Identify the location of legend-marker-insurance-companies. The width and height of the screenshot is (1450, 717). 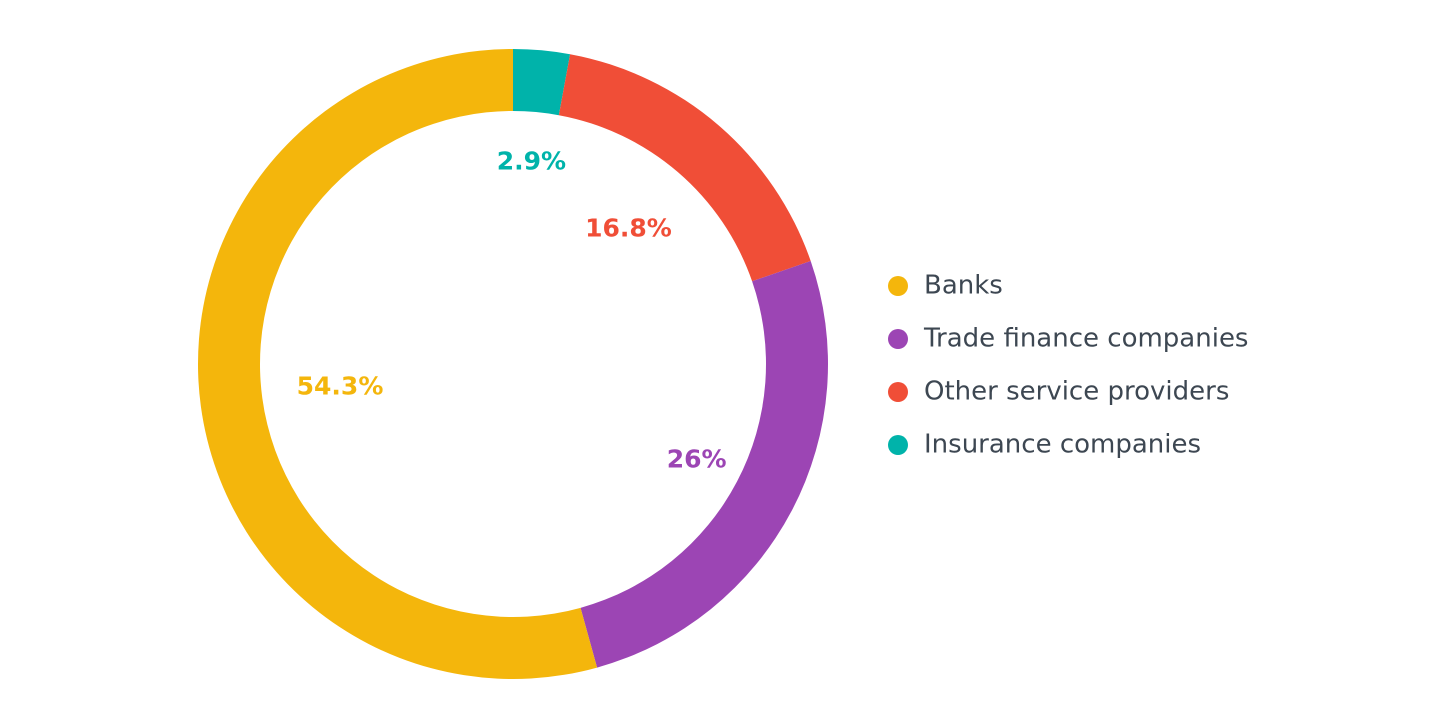
(898, 445).